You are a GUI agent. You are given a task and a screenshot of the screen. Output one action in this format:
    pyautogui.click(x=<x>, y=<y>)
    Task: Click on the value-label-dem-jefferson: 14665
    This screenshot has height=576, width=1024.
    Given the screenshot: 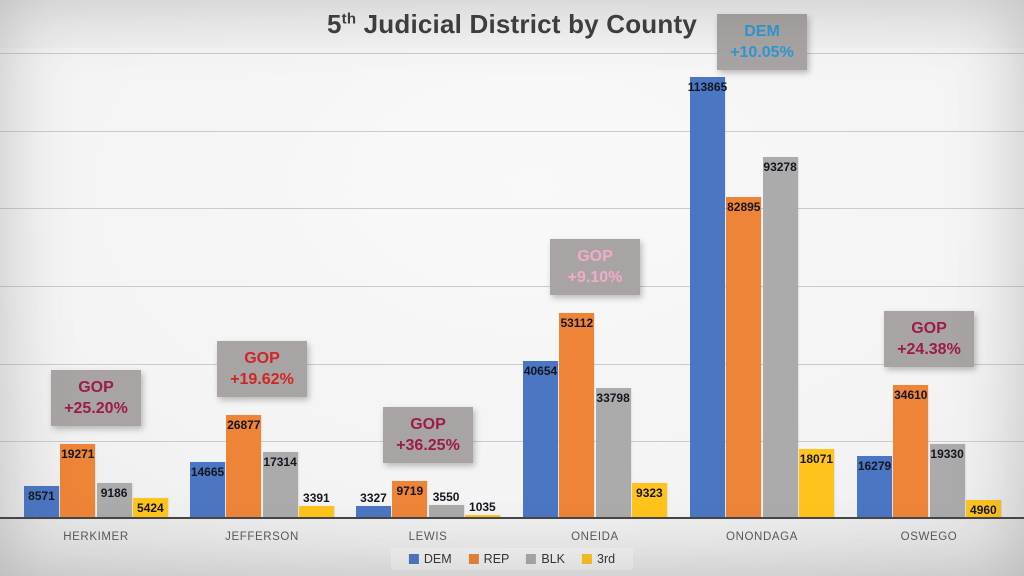 What is the action you would take?
    pyautogui.click(x=207, y=472)
    